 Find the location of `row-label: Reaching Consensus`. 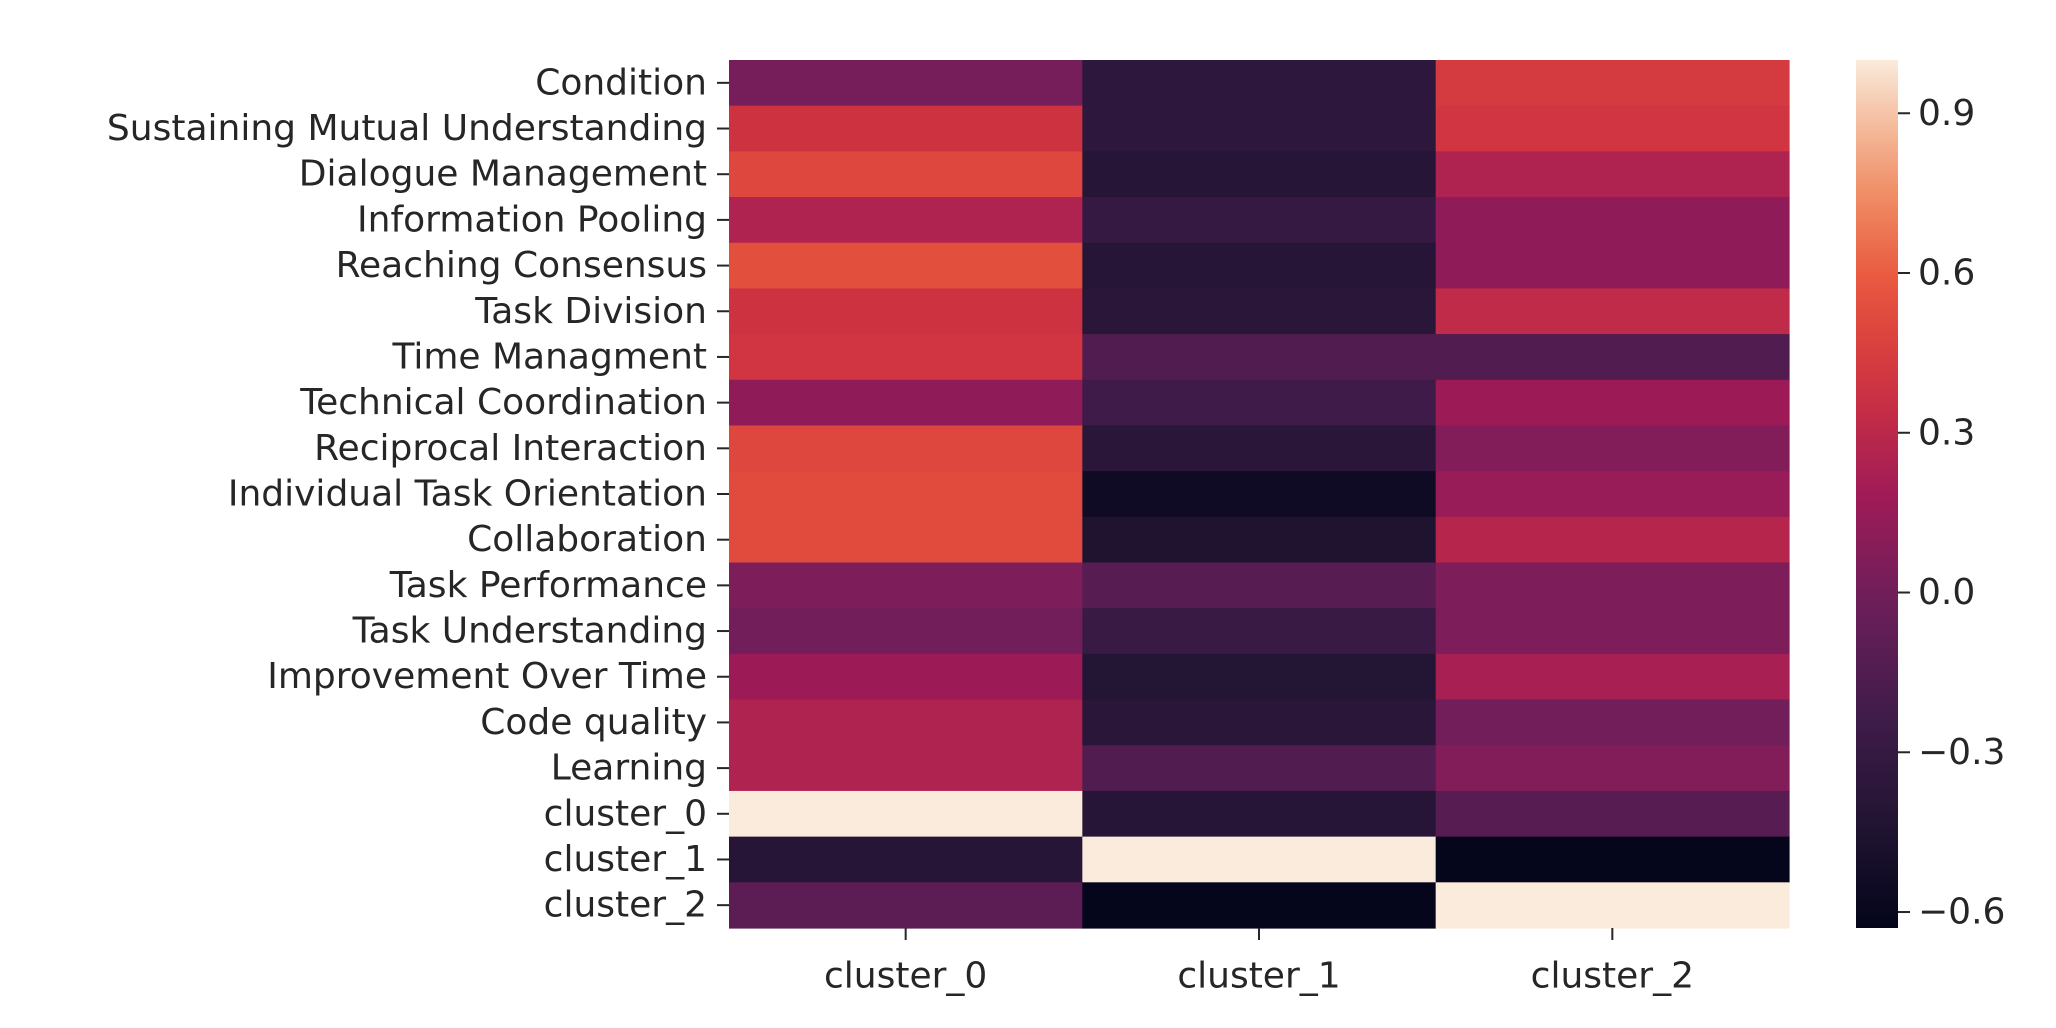

row-label: Reaching Consensus is located at coordinates (521, 265).